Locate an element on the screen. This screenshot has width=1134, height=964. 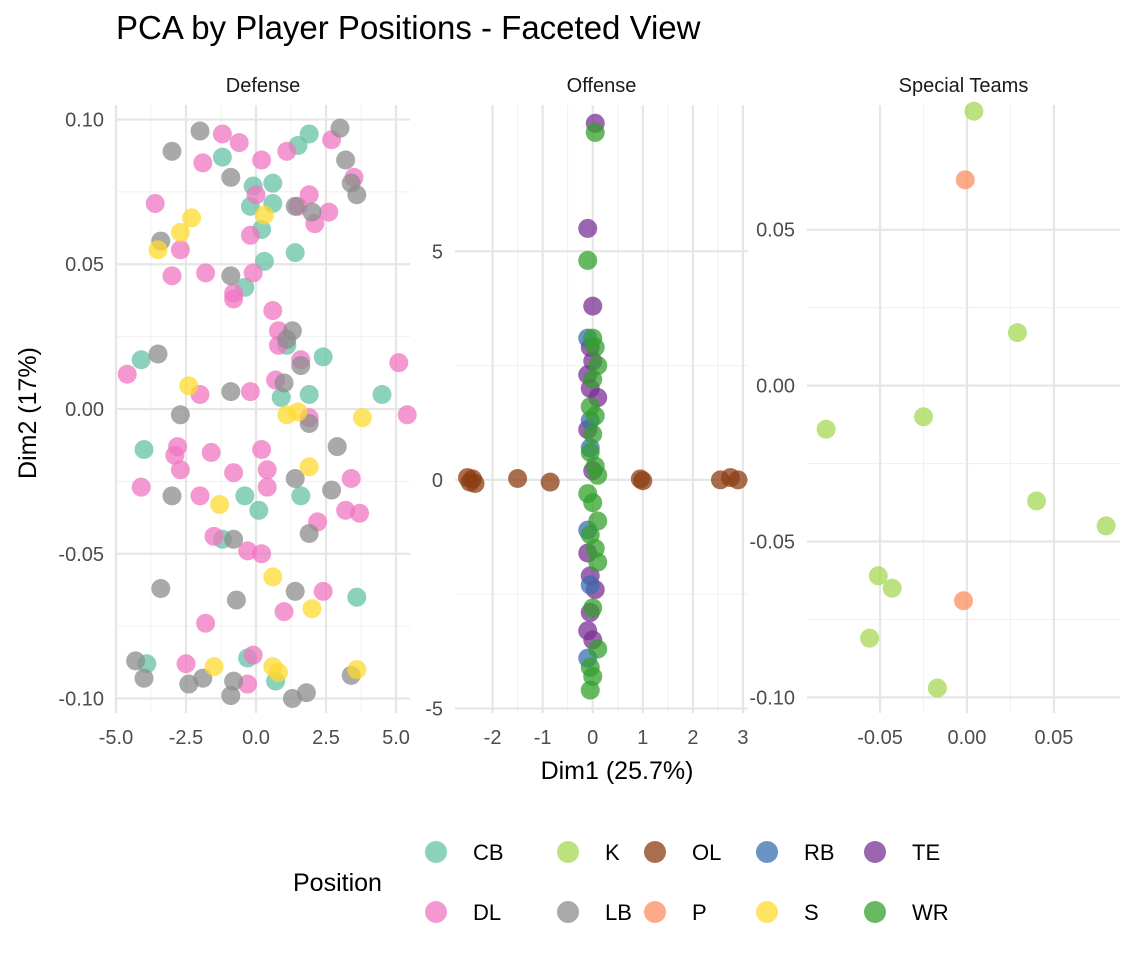
y-tick-label: -5 is located at coordinates (434, 709).